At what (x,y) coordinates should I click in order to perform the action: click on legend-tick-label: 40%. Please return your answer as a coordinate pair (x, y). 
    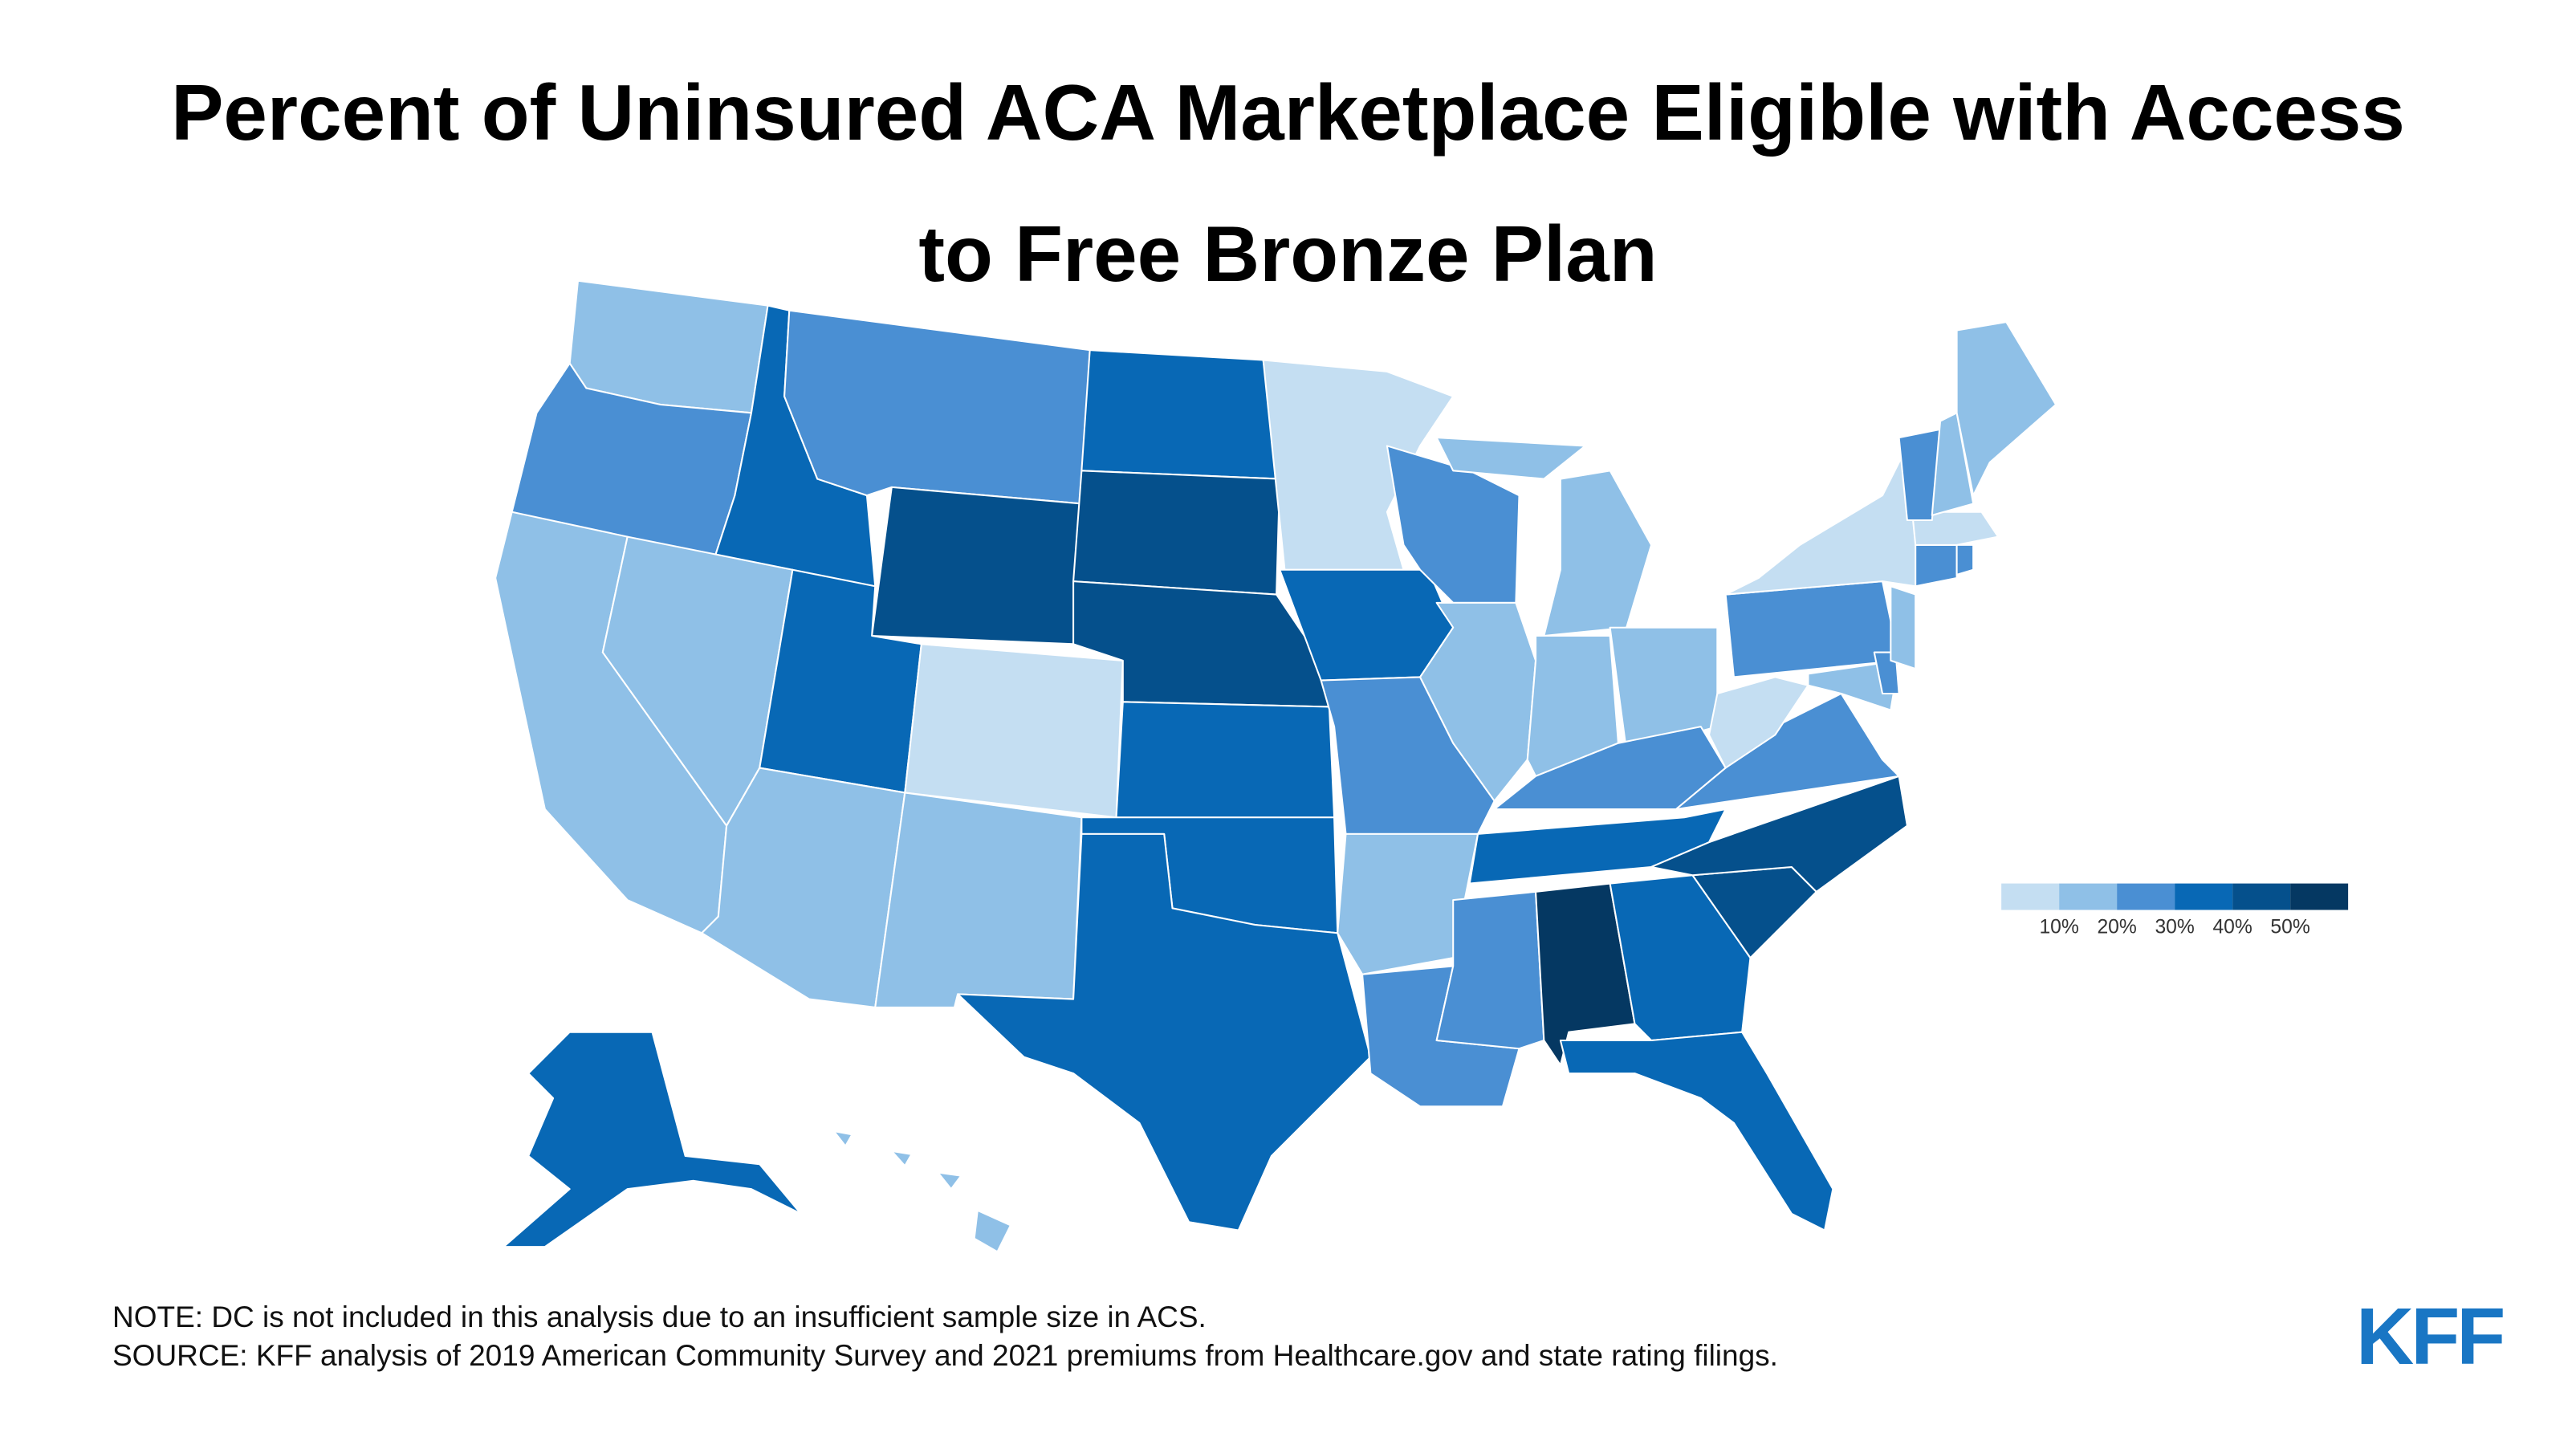
    Looking at the image, I should click on (2232, 927).